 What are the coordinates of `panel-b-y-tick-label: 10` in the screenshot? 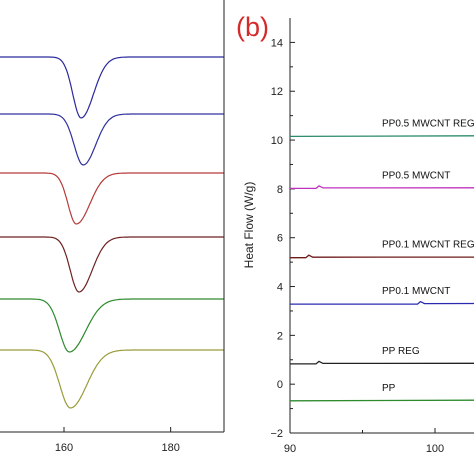 It's located at (277, 141).